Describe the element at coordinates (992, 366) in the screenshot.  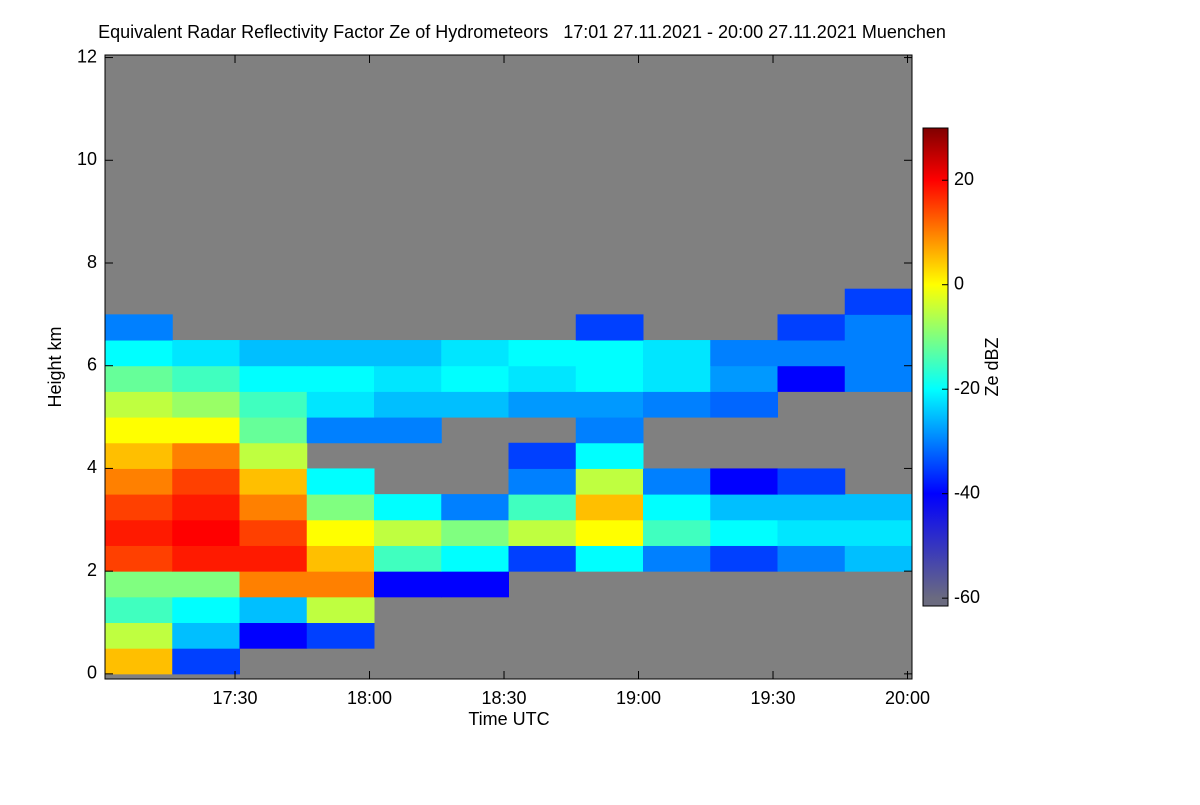
I see `colorbar-label: Ze dBZ` at that location.